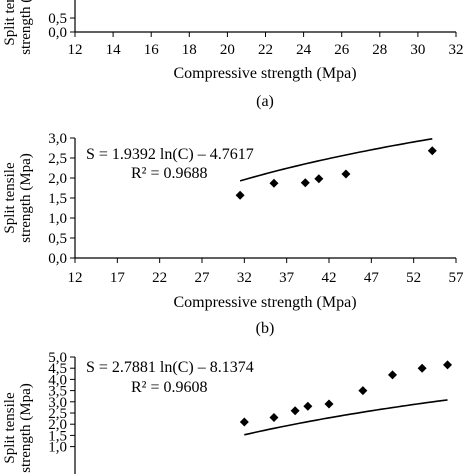 Image resolution: width=474 pixels, height=474 pixels. I want to click on x-tick-label: 18, so click(189, 50).